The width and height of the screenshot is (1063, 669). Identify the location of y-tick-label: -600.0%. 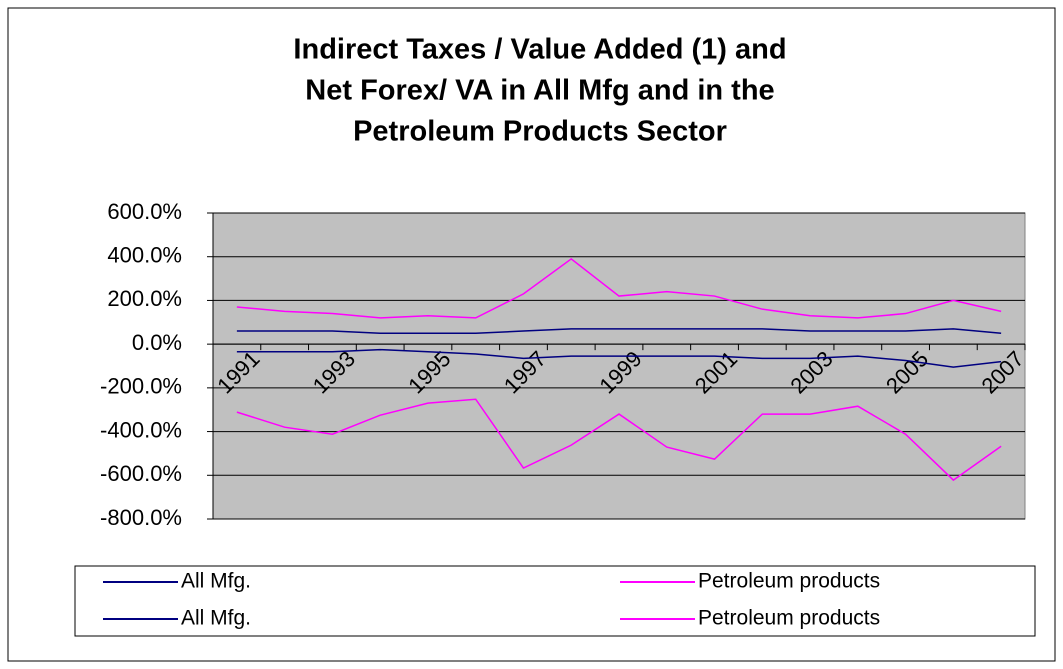
(141, 473).